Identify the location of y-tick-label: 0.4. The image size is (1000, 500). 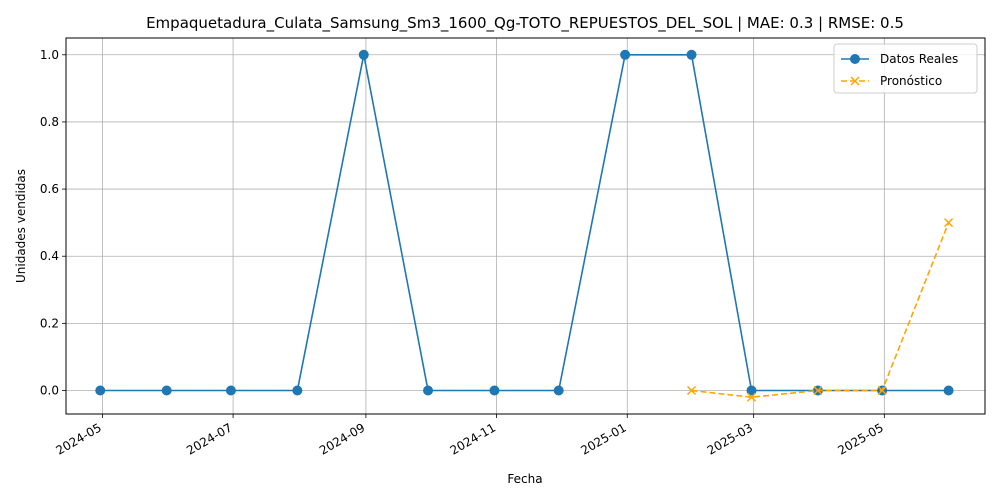
(49, 256).